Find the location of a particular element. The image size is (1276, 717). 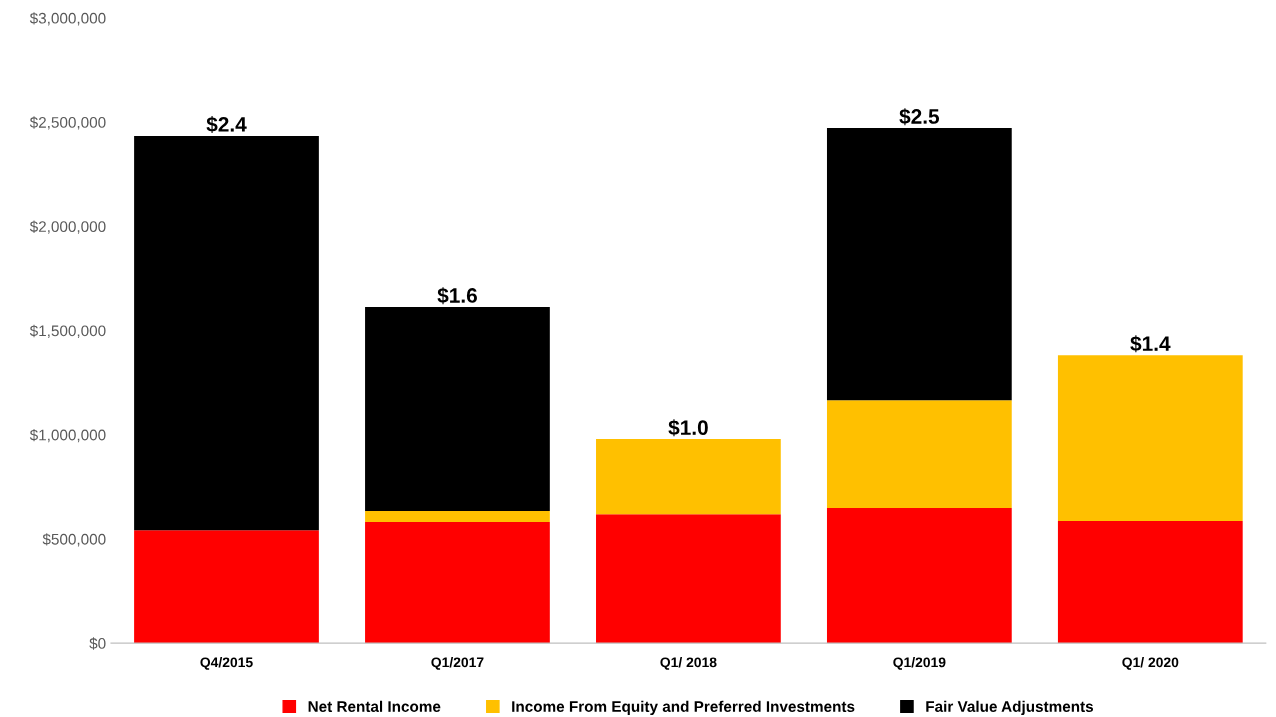

legend-label: Income From Equity and Preferred Investments is located at coordinates (683, 707).